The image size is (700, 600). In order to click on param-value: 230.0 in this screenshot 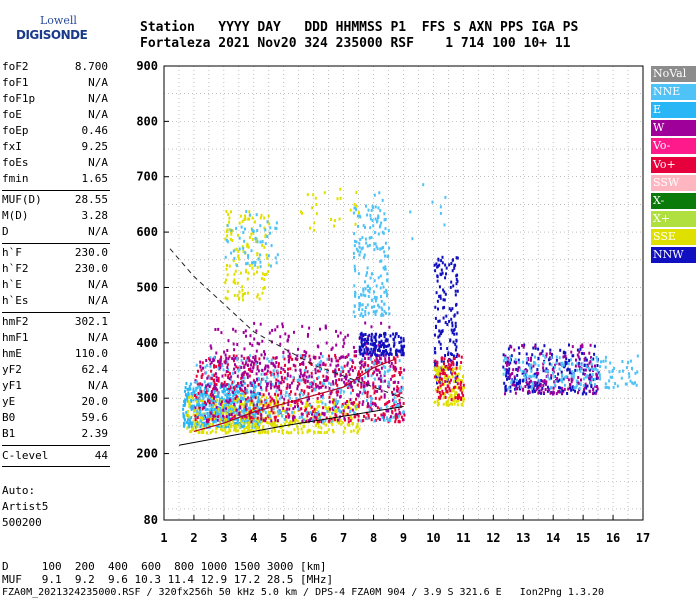, I will do `click(91, 252)`.